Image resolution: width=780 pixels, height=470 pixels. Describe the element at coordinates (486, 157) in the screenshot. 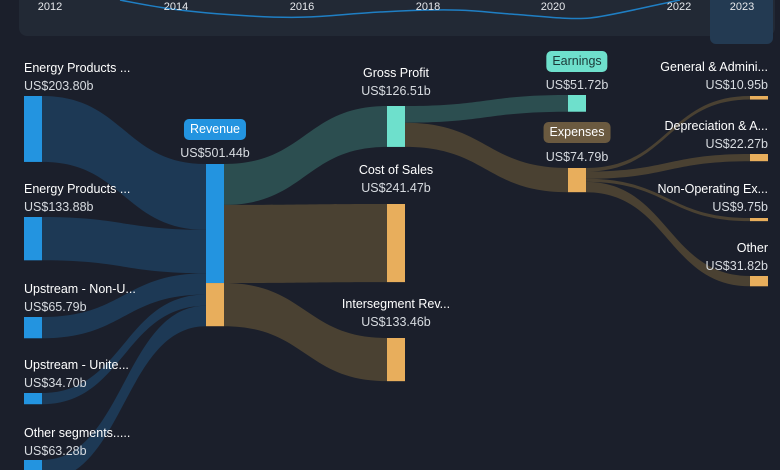

I see `link-gp-exp` at that location.